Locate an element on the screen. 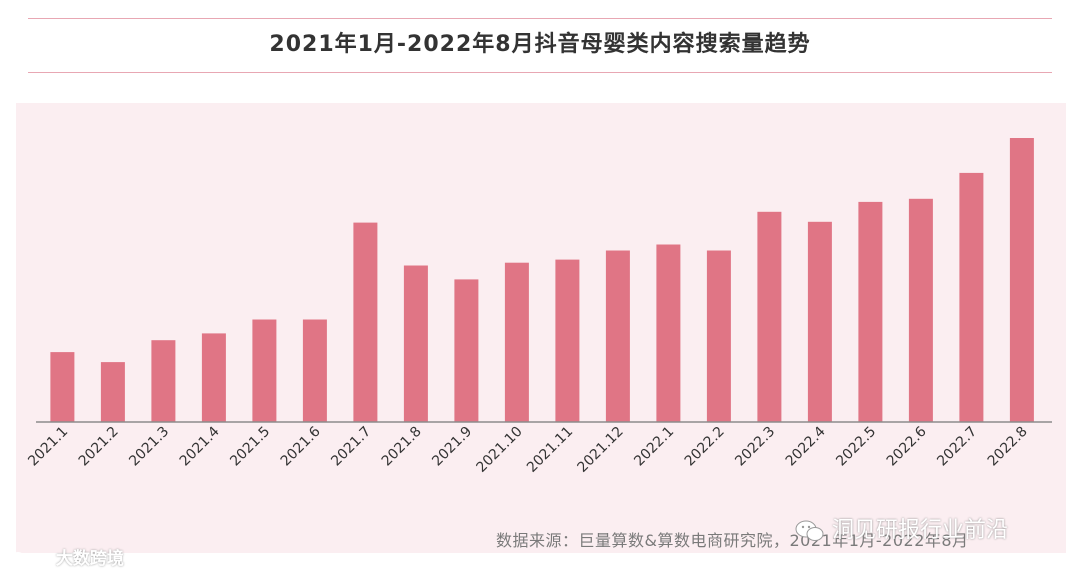  x-tick-label: 2021.3 is located at coordinates (149, 447).